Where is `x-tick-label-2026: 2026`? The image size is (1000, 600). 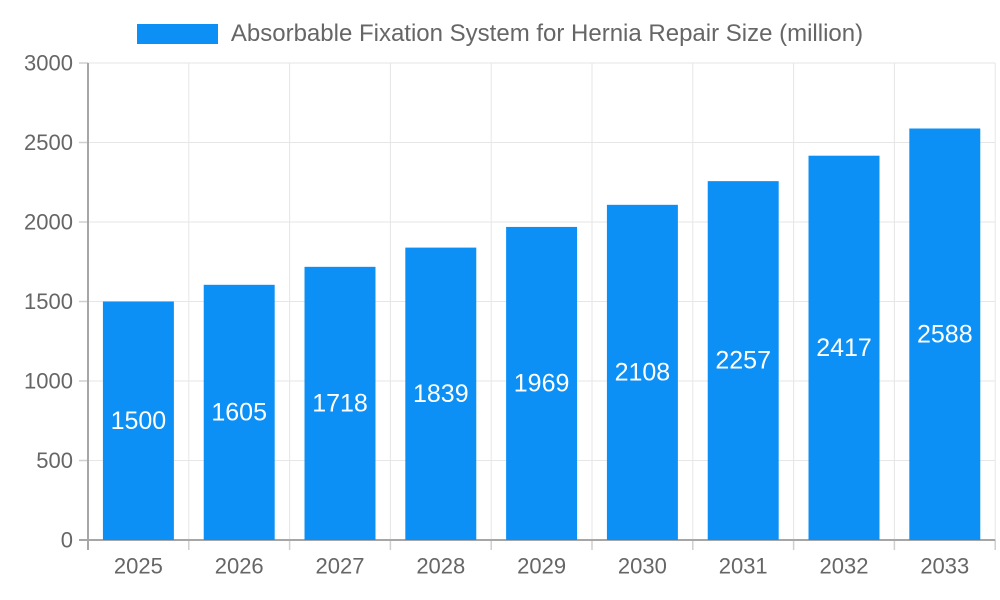 x-tick-label-2026: 2026 is located at coordinates (239, 566).